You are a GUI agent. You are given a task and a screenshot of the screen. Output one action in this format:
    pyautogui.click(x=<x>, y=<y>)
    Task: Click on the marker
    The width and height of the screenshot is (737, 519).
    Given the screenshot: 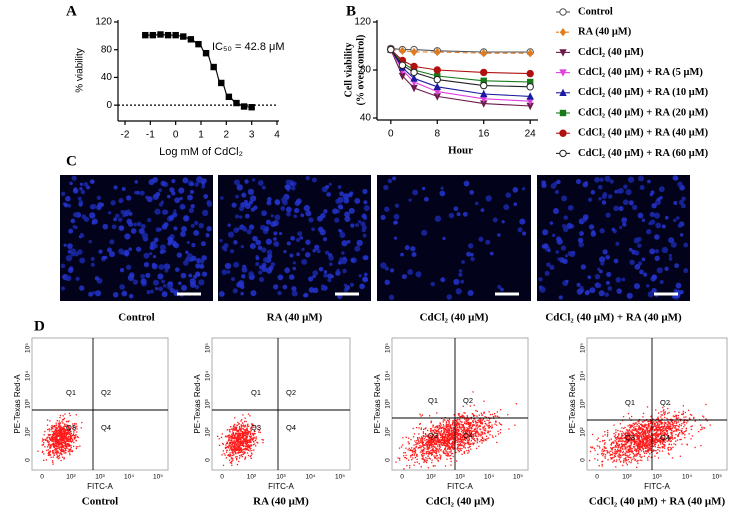 What is the action you would take?
    pyautogui.click(x=414, y=66)
    